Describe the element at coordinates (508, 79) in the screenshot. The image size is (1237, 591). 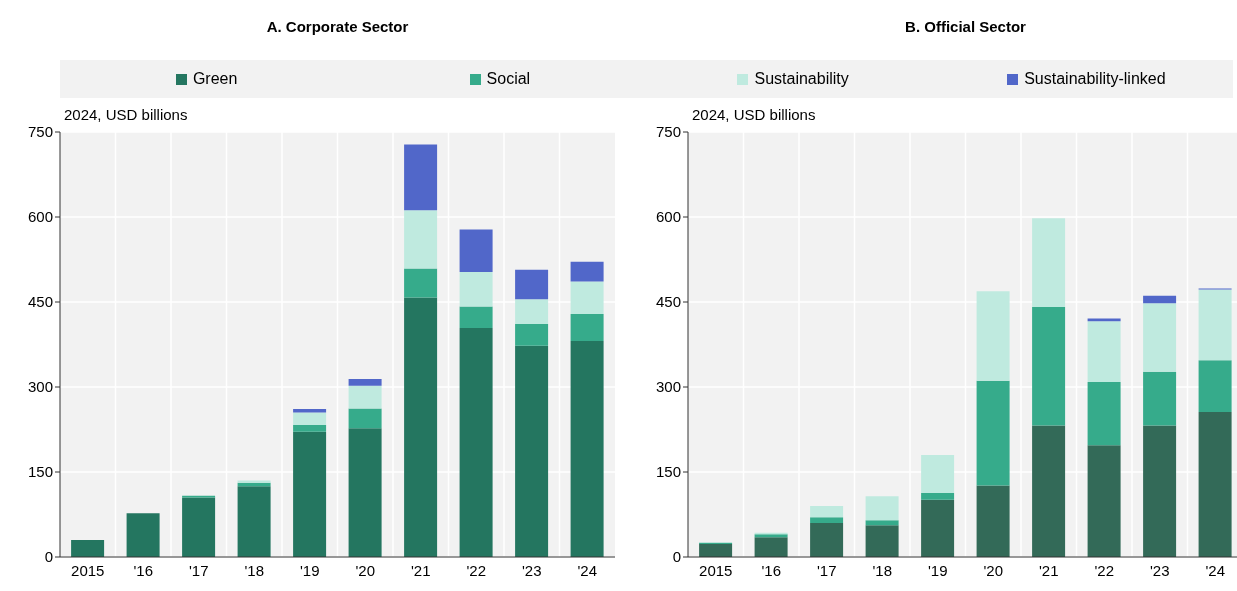
I see `legend-label: Social` at that location.